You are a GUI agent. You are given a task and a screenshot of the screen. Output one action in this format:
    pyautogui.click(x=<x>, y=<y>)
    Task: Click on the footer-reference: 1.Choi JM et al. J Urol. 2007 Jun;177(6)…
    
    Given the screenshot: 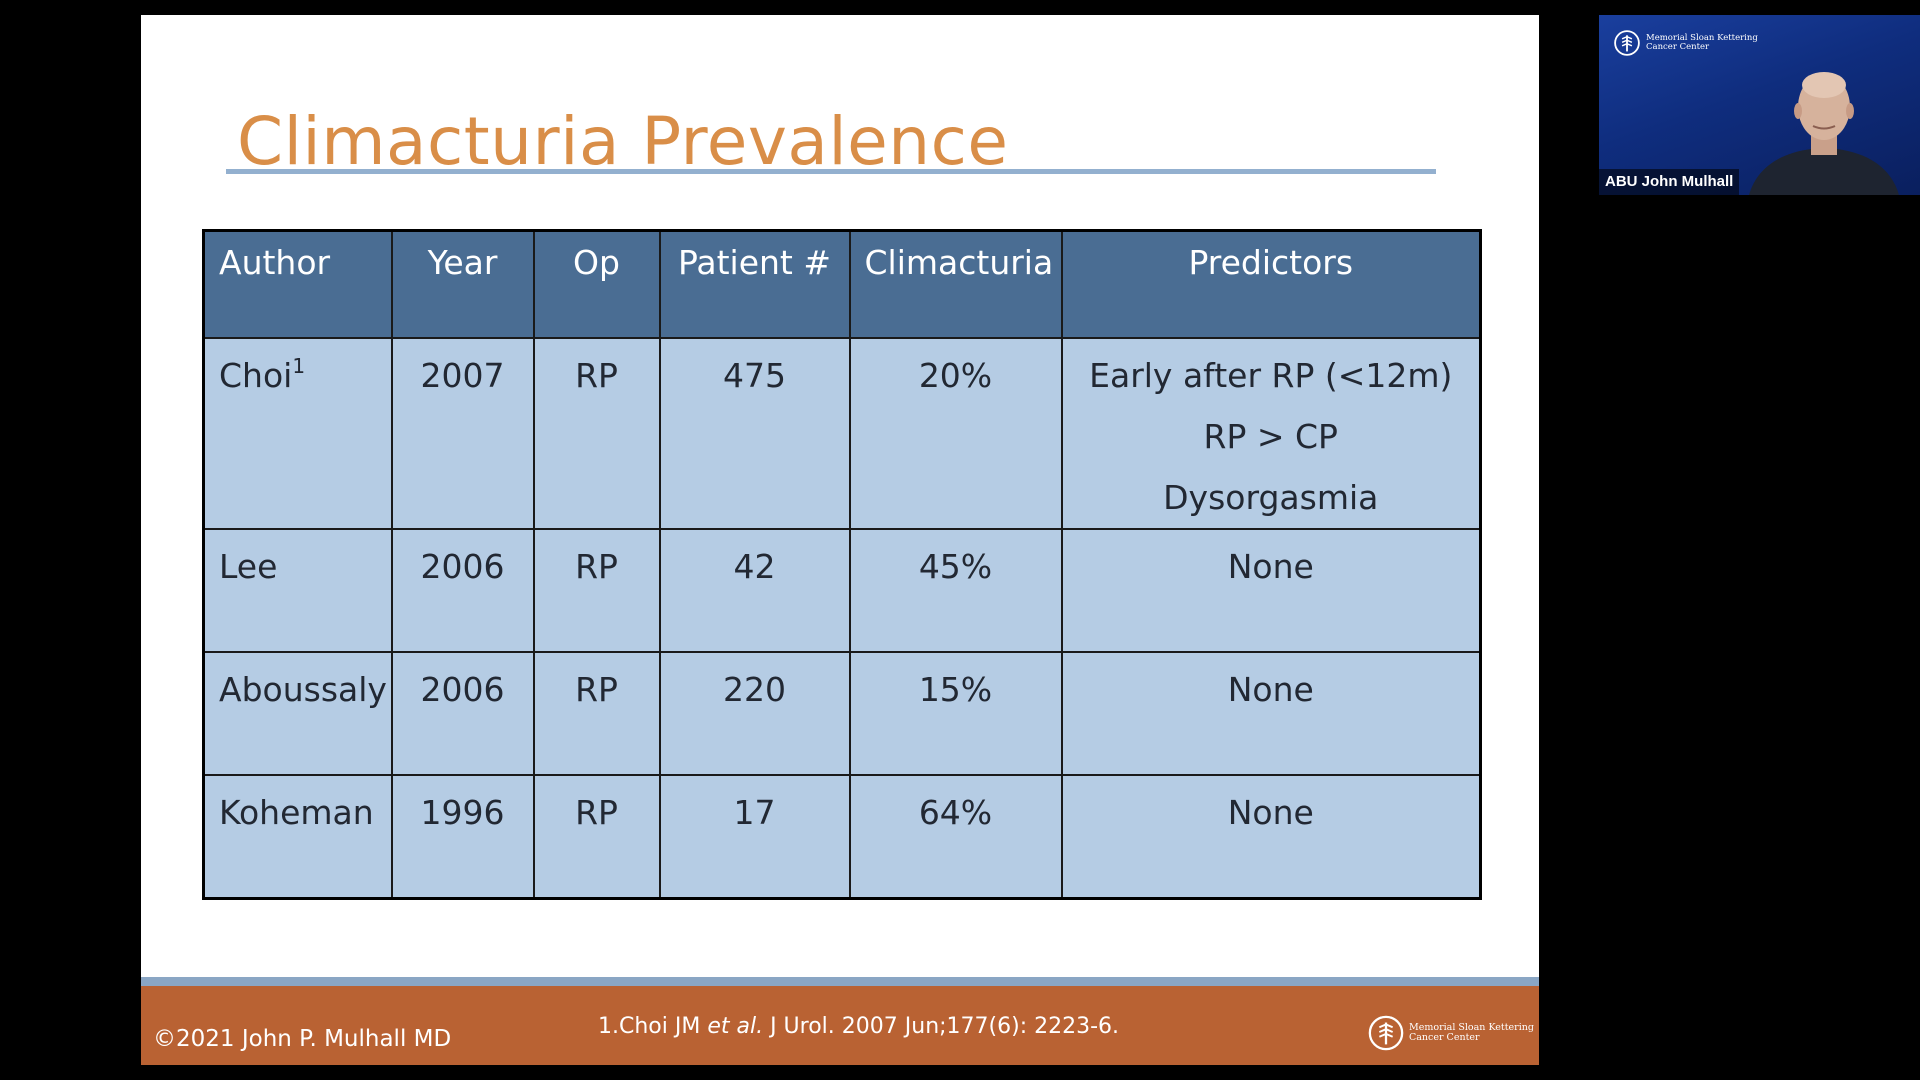 What is the action you would take?
    pyautogui.click(x=858, y=1026)
    